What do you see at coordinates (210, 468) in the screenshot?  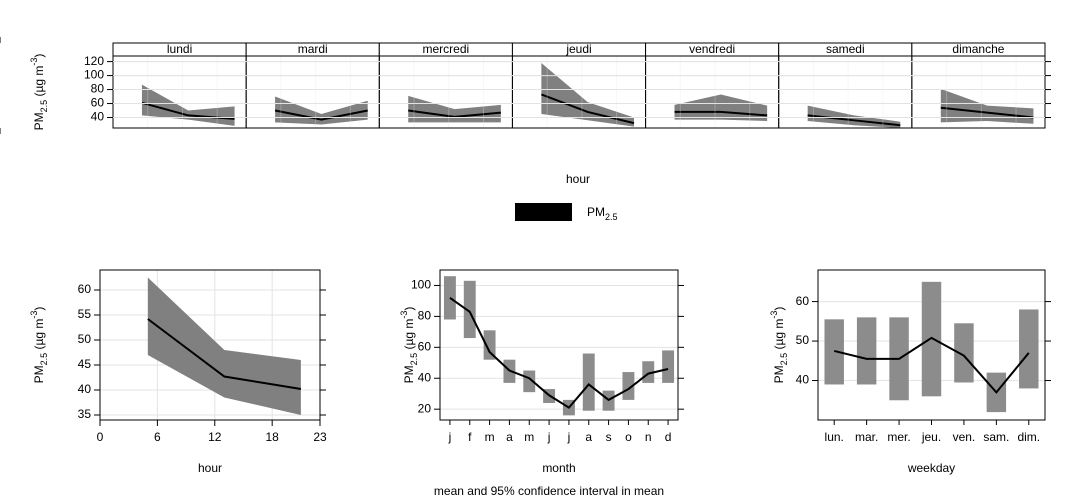 I see `x-axis-label: hour` at bounding box center [210, 468].